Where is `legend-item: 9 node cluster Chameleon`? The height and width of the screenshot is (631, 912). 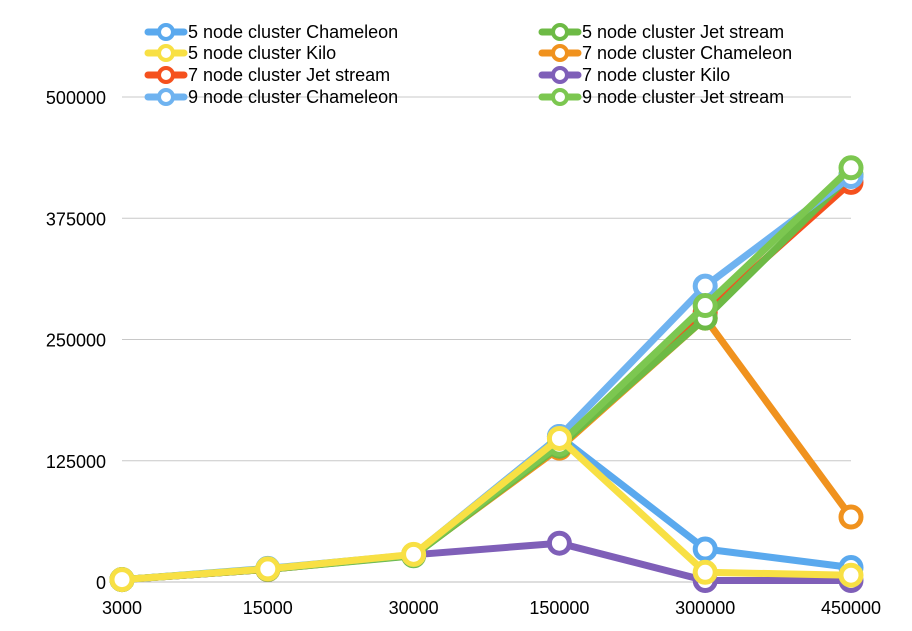 legend-item: 9 node cluster Chameleon is located at coordinates (271, 97).